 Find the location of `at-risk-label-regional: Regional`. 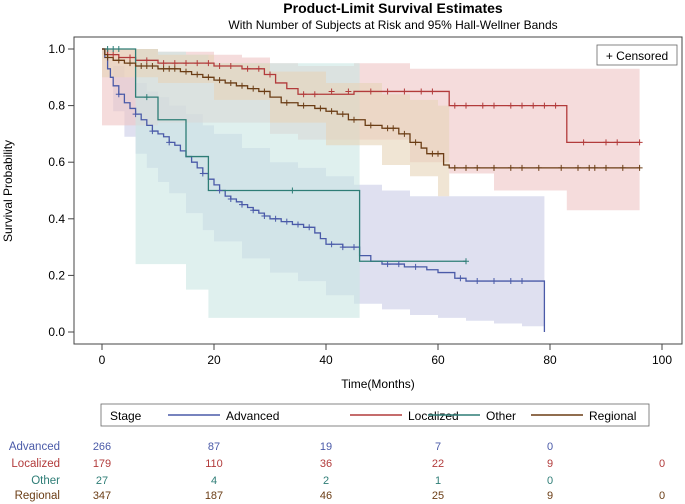

at-risk-label-regional: Regional is located at coordinates (37, 496).